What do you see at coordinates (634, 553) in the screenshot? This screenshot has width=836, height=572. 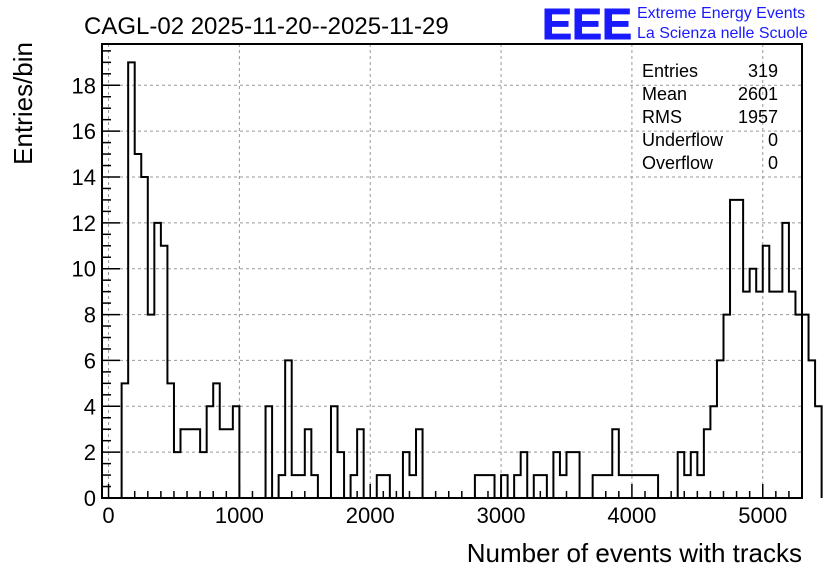 I see `x-axis-label: Number of events with tracks` at bounding box center [634, 553].